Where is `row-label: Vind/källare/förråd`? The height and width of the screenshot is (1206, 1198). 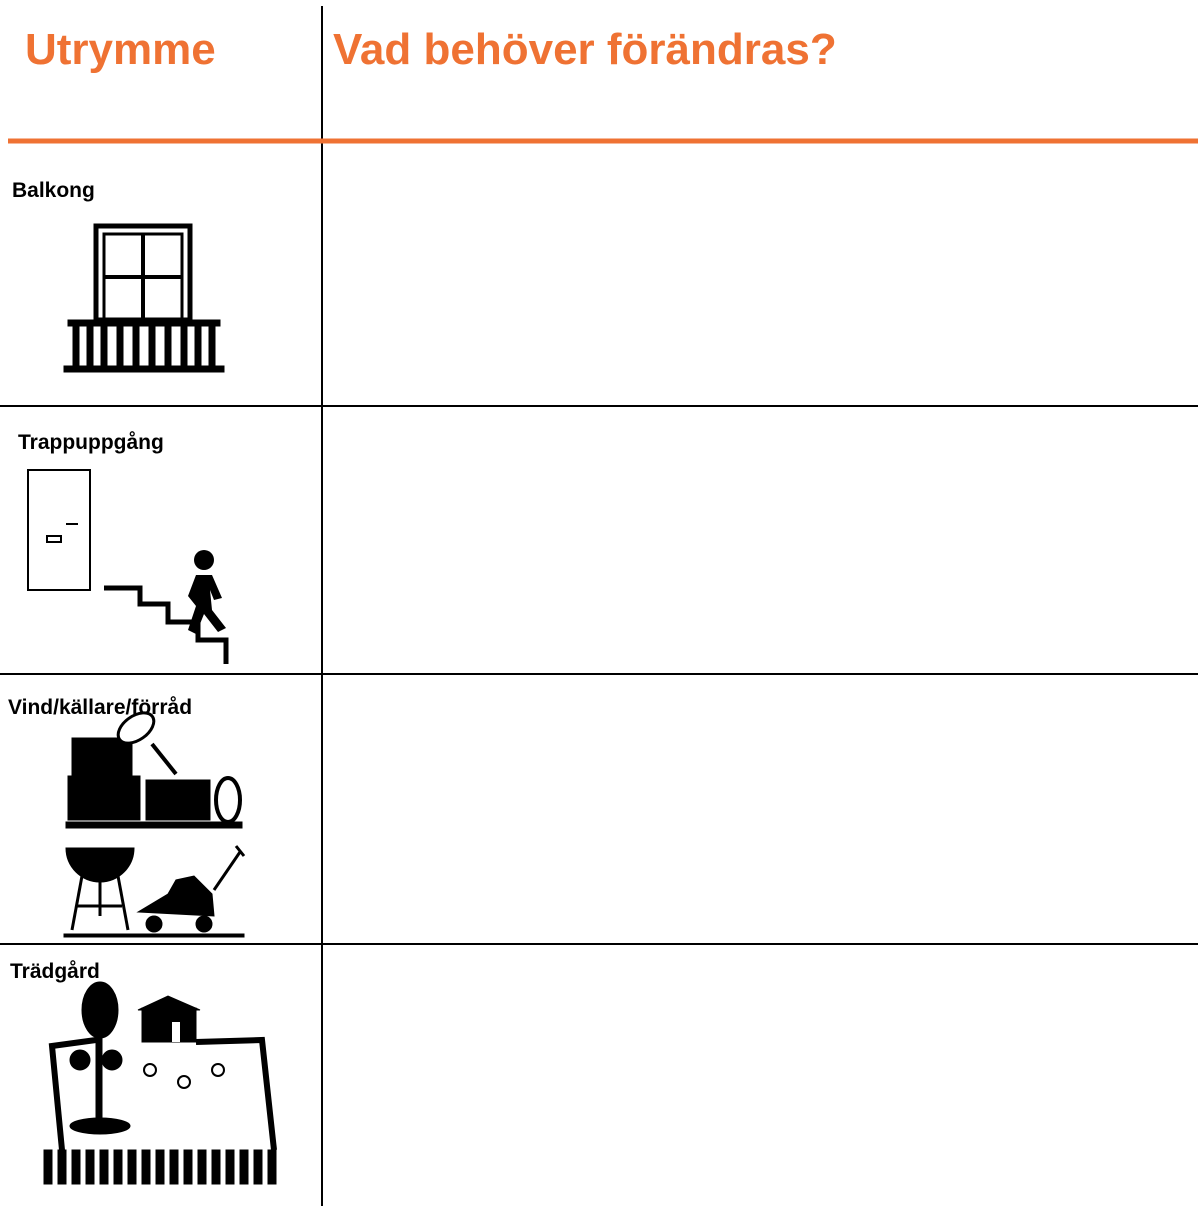
row-label: Vind/källare/förråd is located at coordinates (100, 707).